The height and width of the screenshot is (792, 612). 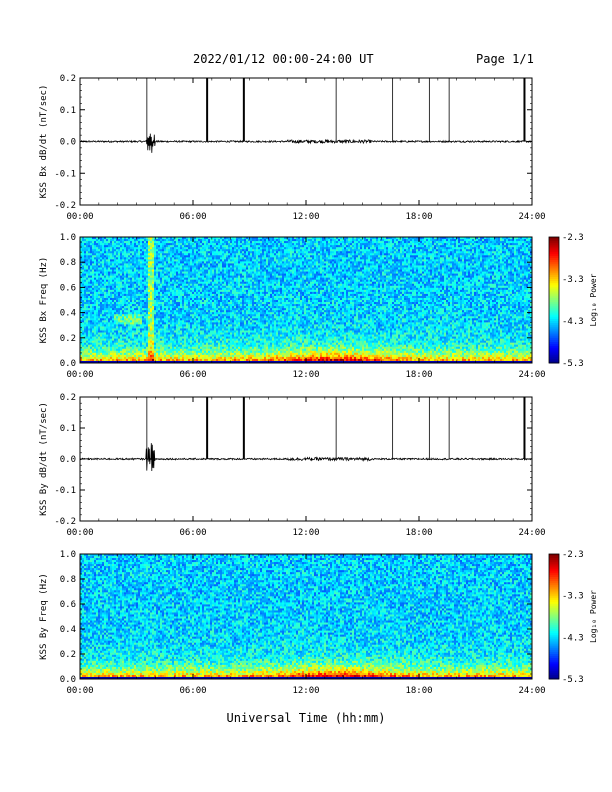 I want to click on x-tick-label: 12:00, so click(x=305, y=217).